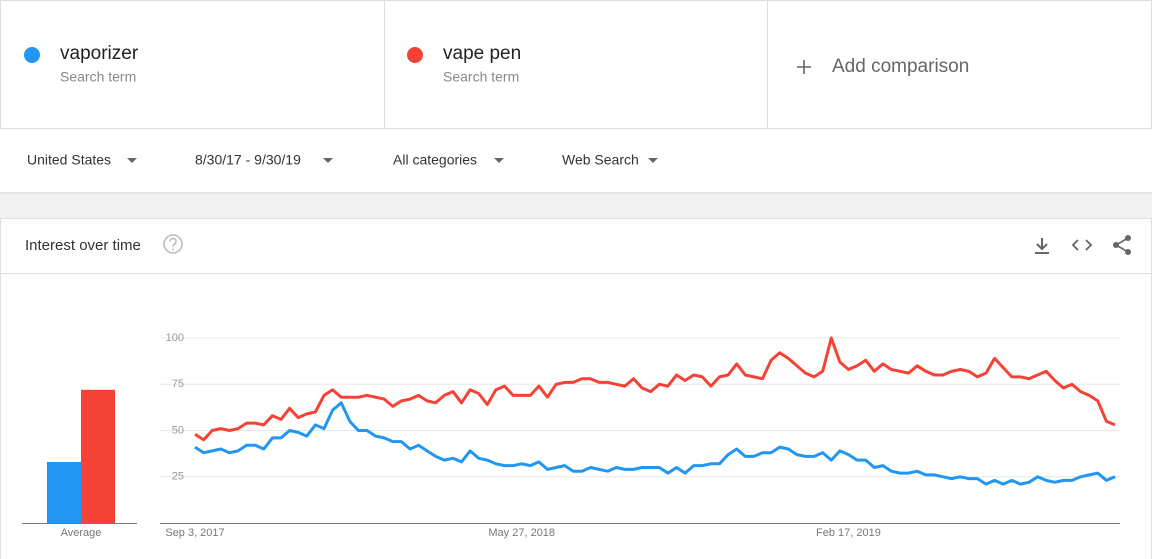 This screenshot has height=559, width=1152. Describe the element at coordinates (173, 249) in the screenshot. I see `help-dot` at that location.